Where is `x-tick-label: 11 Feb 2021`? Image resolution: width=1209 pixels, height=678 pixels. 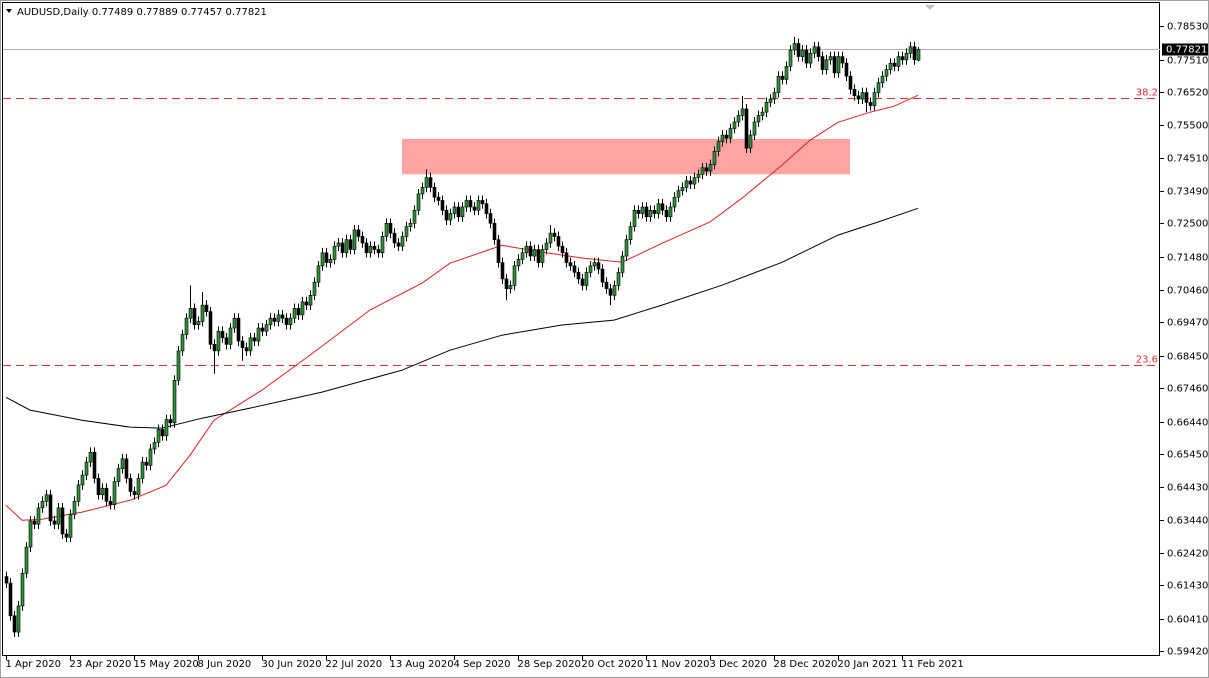 x-tick-label: 11 Feb 2021 is located at coordinates (933, 664).